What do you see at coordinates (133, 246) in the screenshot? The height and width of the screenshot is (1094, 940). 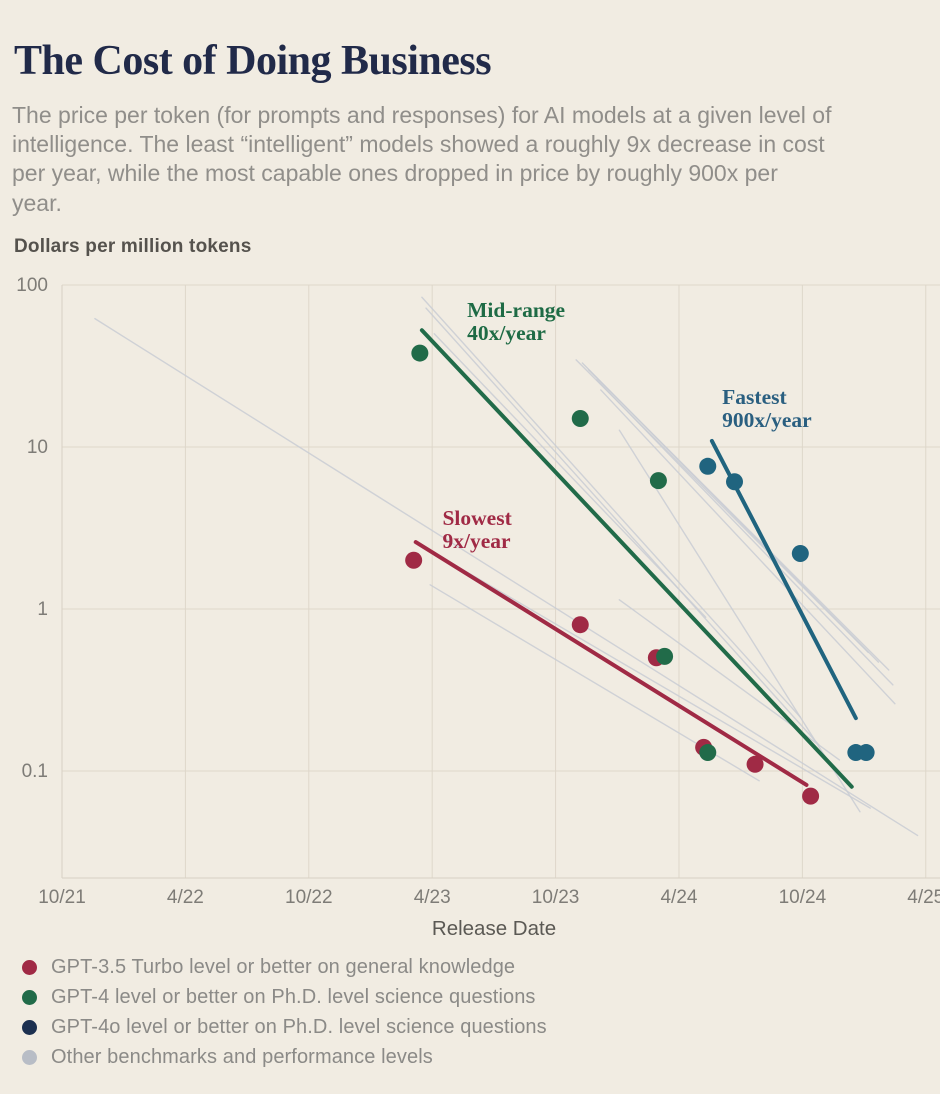 I see `y-axis-title: Dollars per million tokens` at bounding box center [133, 246].